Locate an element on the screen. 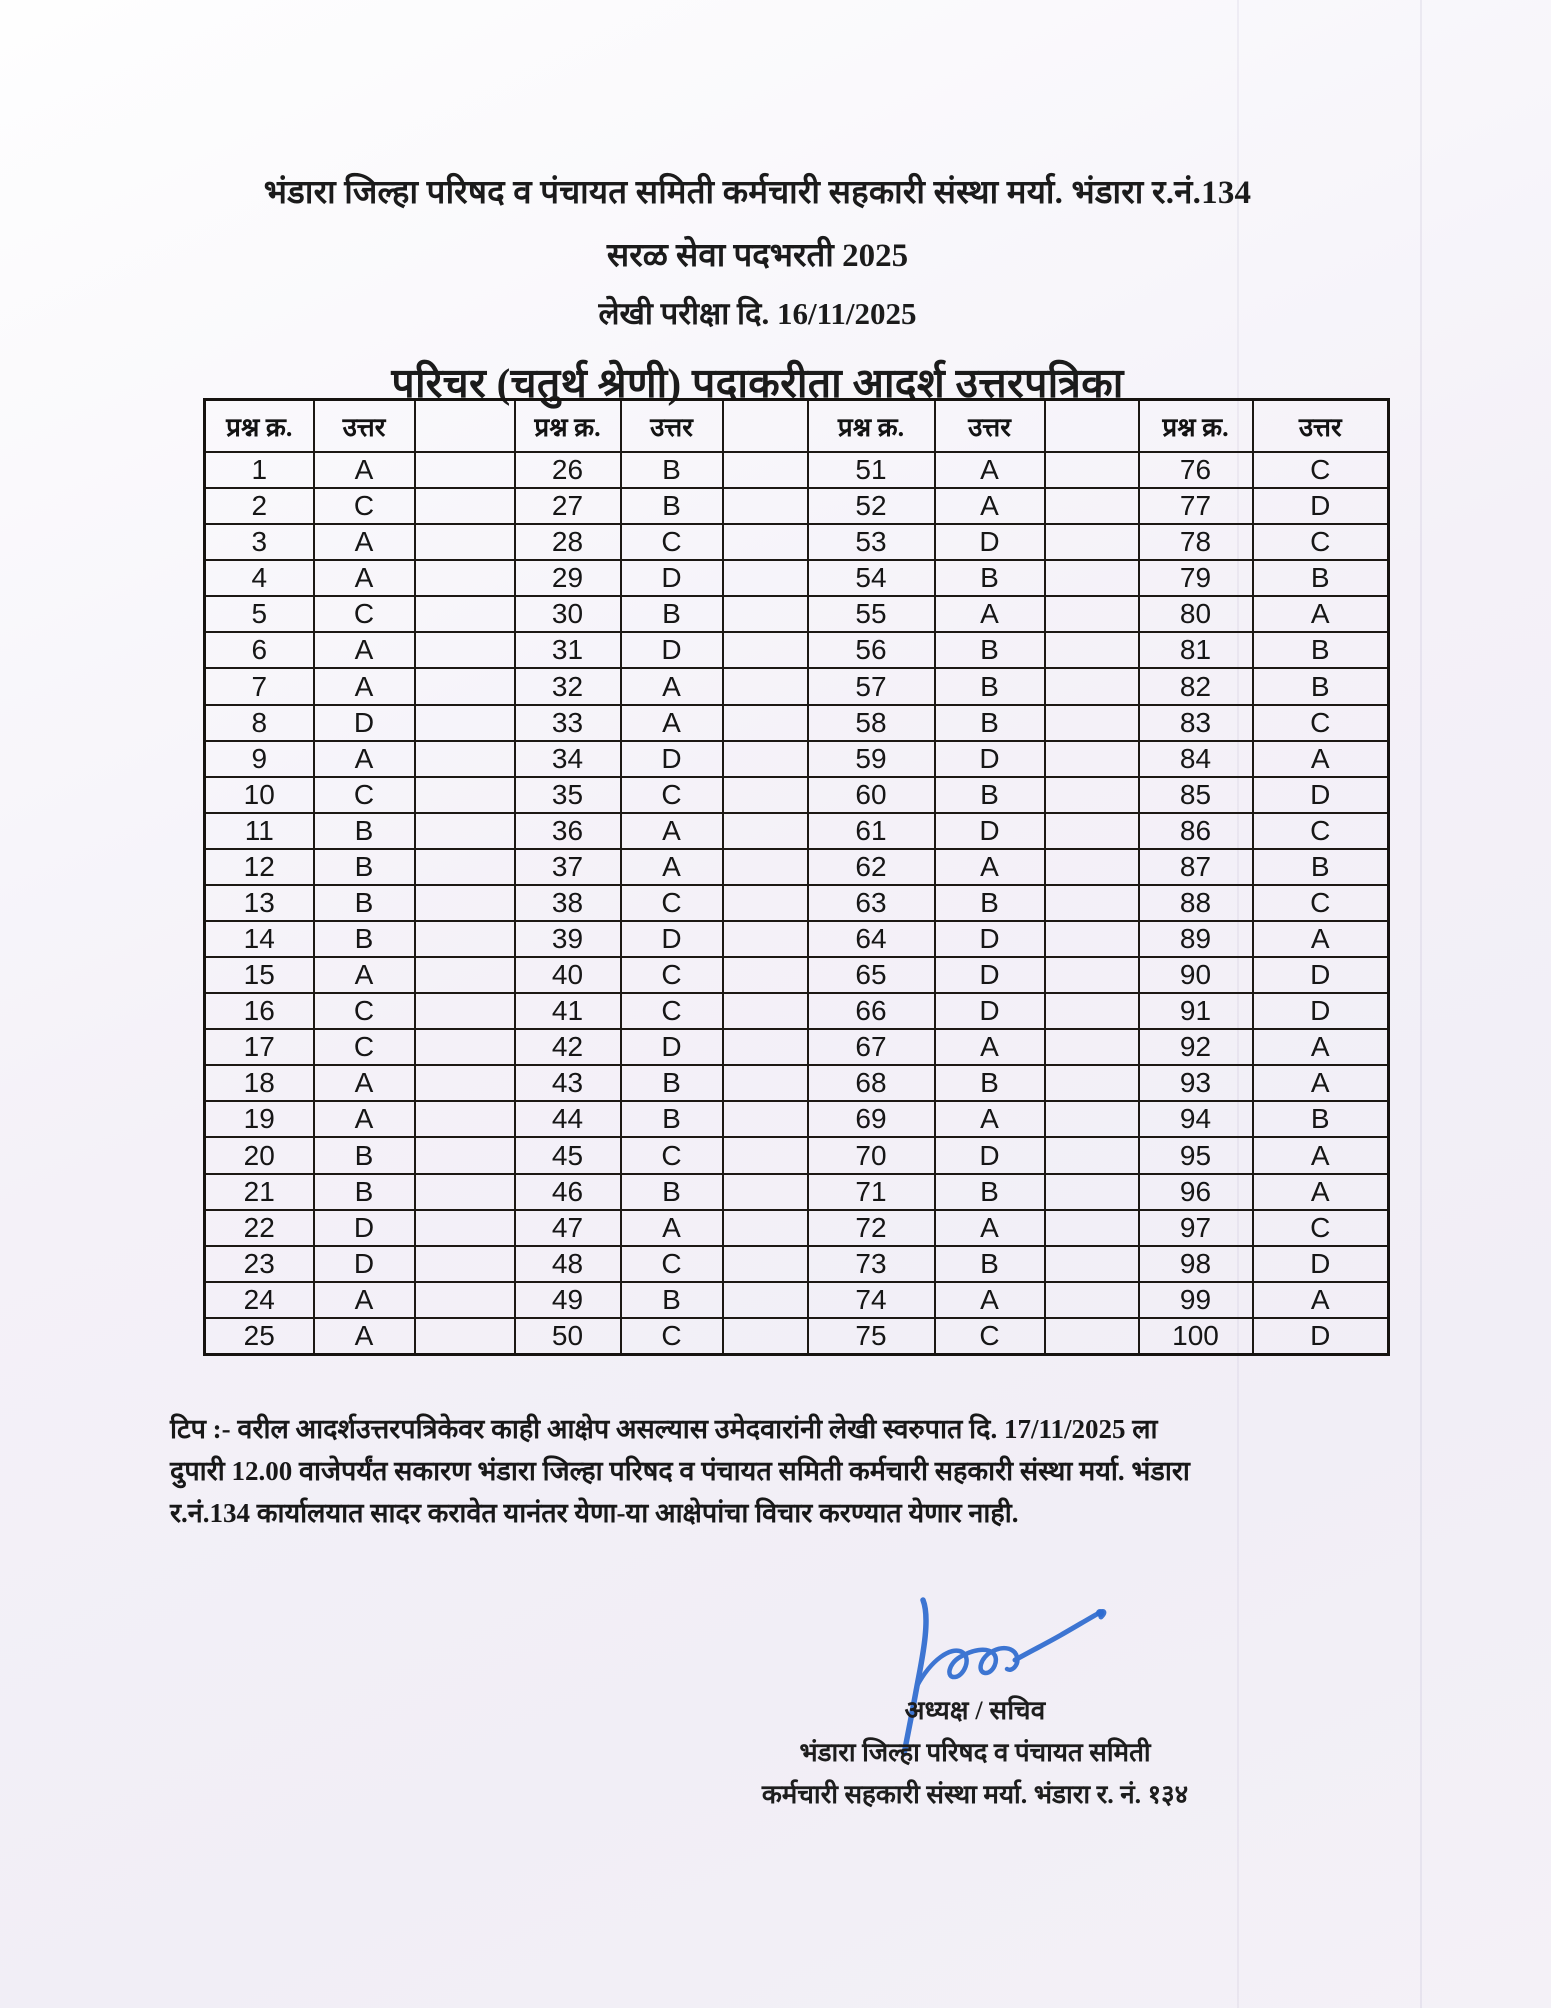 The width and height of the screenshot is (1551, 2008). question-number-cell: 41 is located at coordinates (567, 1011).